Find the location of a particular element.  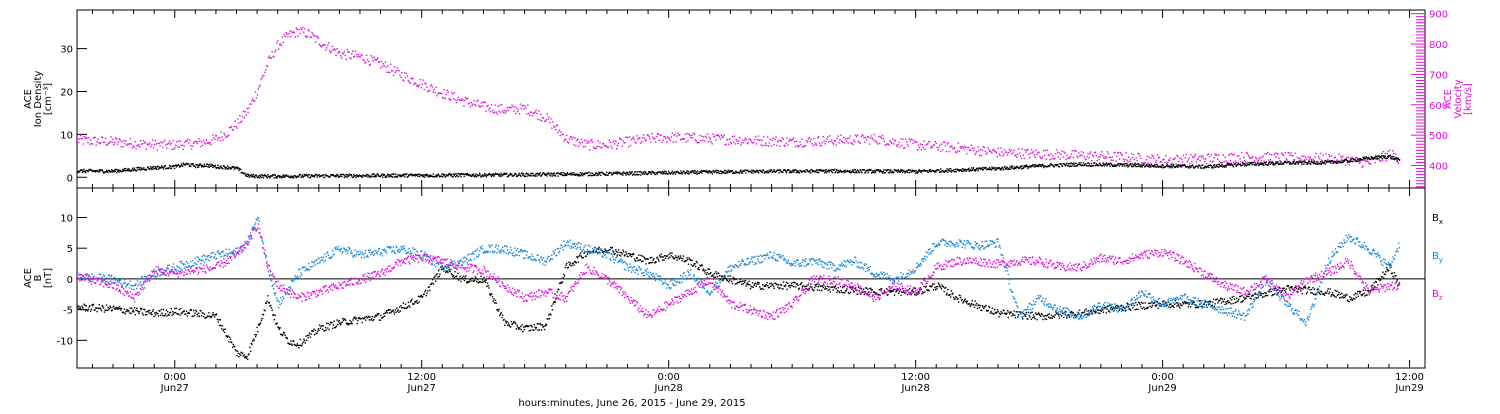

density-series is located at coordinates (738, 167).